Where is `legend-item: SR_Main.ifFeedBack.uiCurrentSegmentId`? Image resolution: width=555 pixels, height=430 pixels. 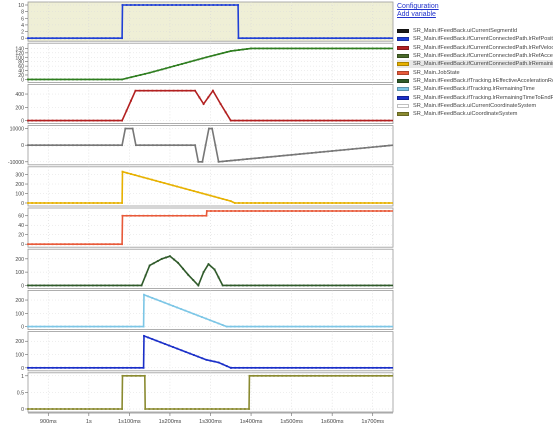 legend-item: SR_Main.ifFeedBack.uiCurrentSegmentId is located at coordinates (475, 31).